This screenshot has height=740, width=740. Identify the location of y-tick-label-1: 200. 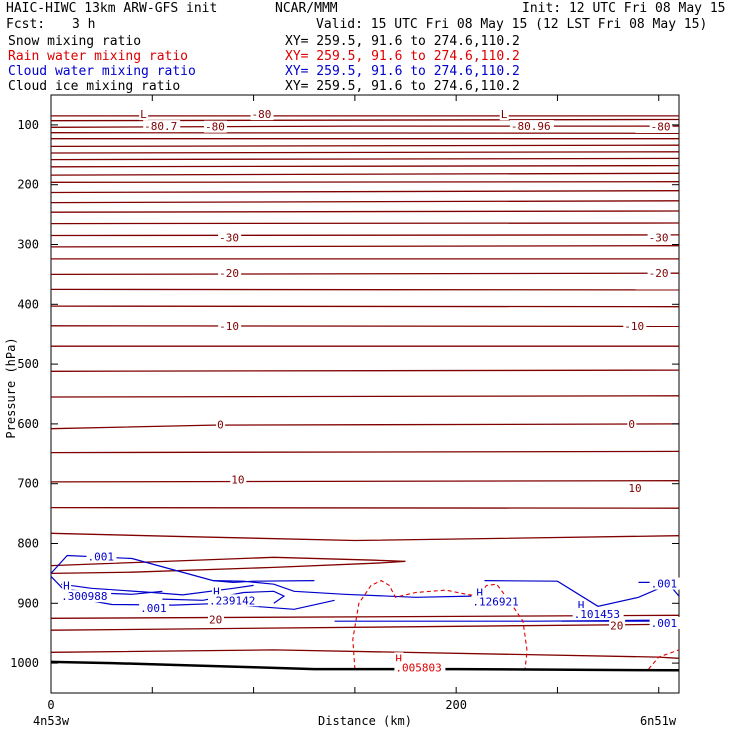
(28, 185).